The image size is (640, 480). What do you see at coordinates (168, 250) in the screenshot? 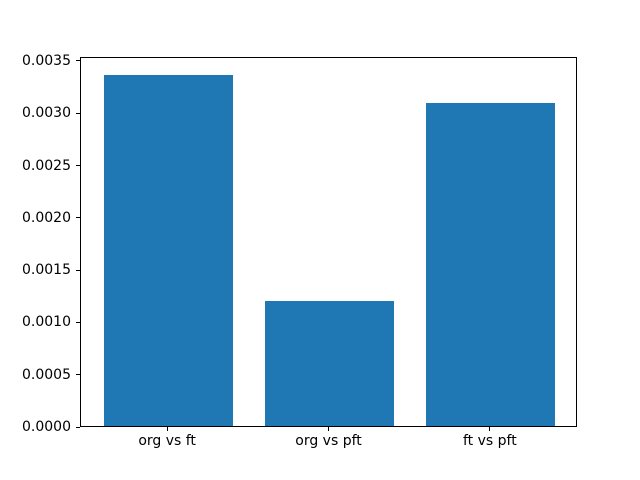
I see `bar-org-vs-ft` at bounding box center [168, 250].